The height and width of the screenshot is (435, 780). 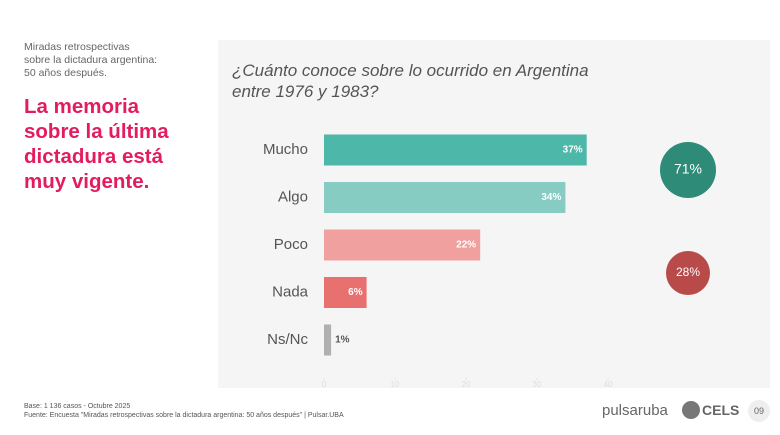 What do you see at coordinates (466, 384) in the screenshot?
I see `x-tick-label: 20` at bounding box center [466, 384].